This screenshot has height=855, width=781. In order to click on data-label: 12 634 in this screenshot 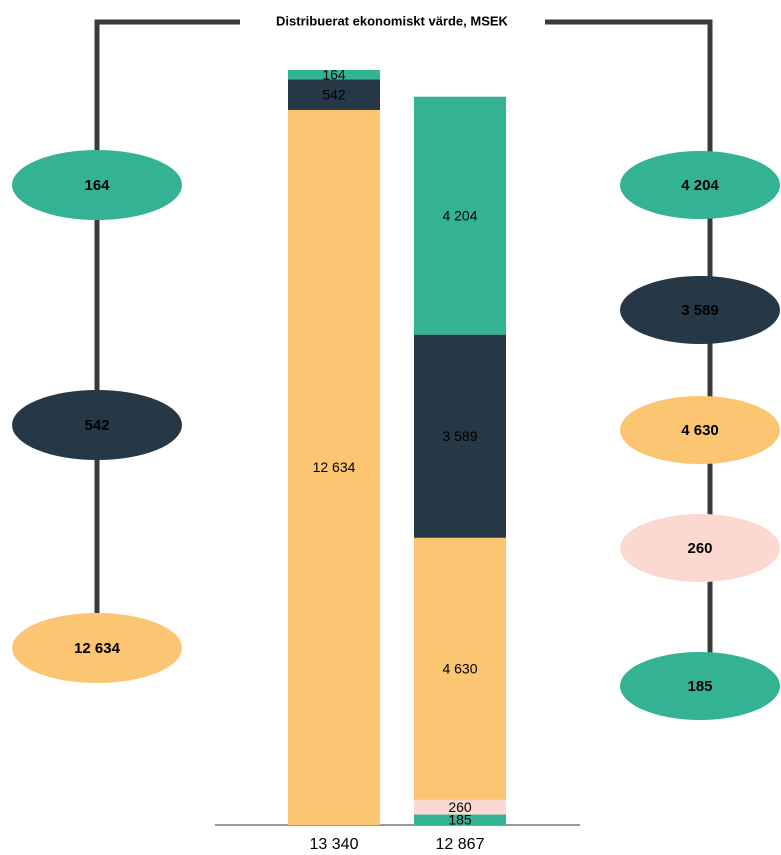, I will do `click(334, 467)`.